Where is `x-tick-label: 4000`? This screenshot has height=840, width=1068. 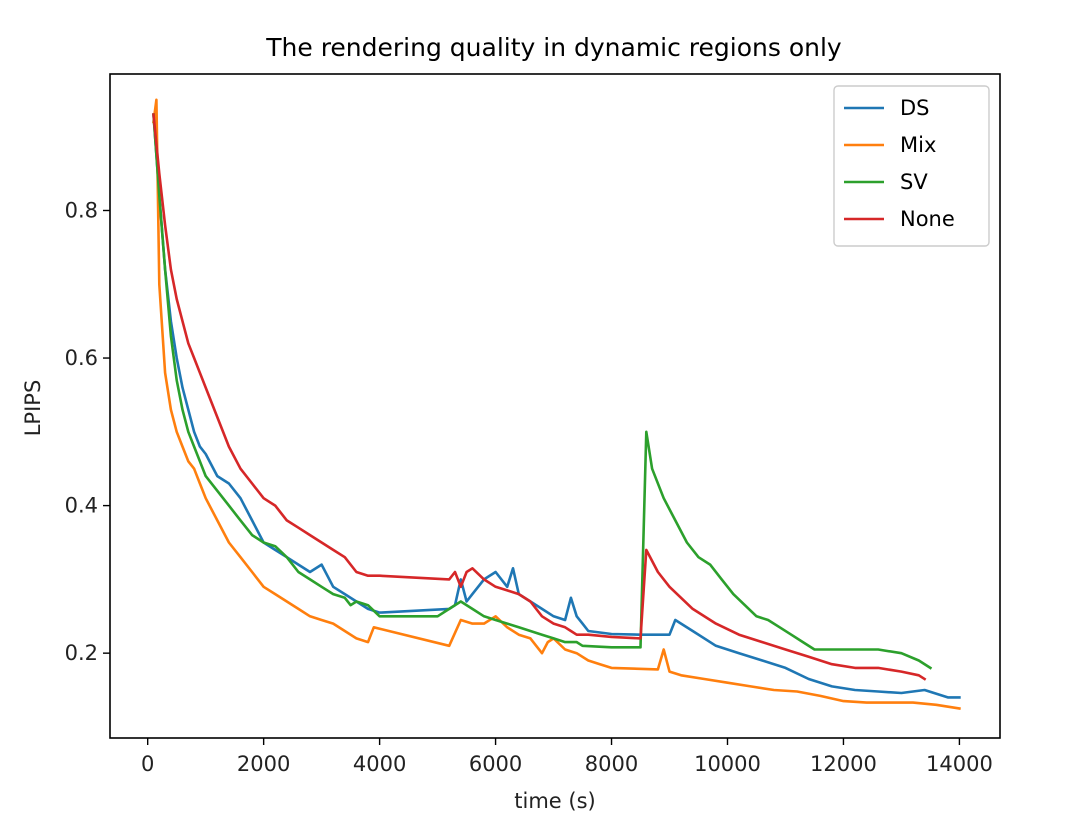 x-tick-label: 4000 is located at coordinates (379, 764).